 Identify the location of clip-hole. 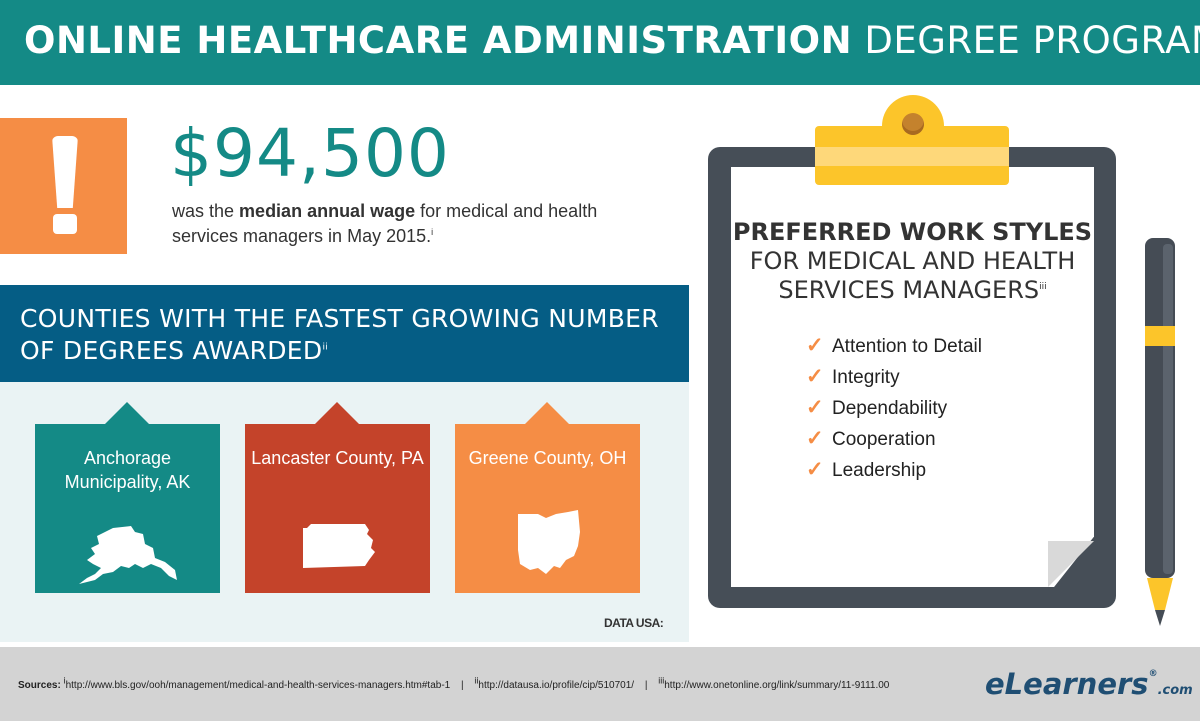
(913, 124).